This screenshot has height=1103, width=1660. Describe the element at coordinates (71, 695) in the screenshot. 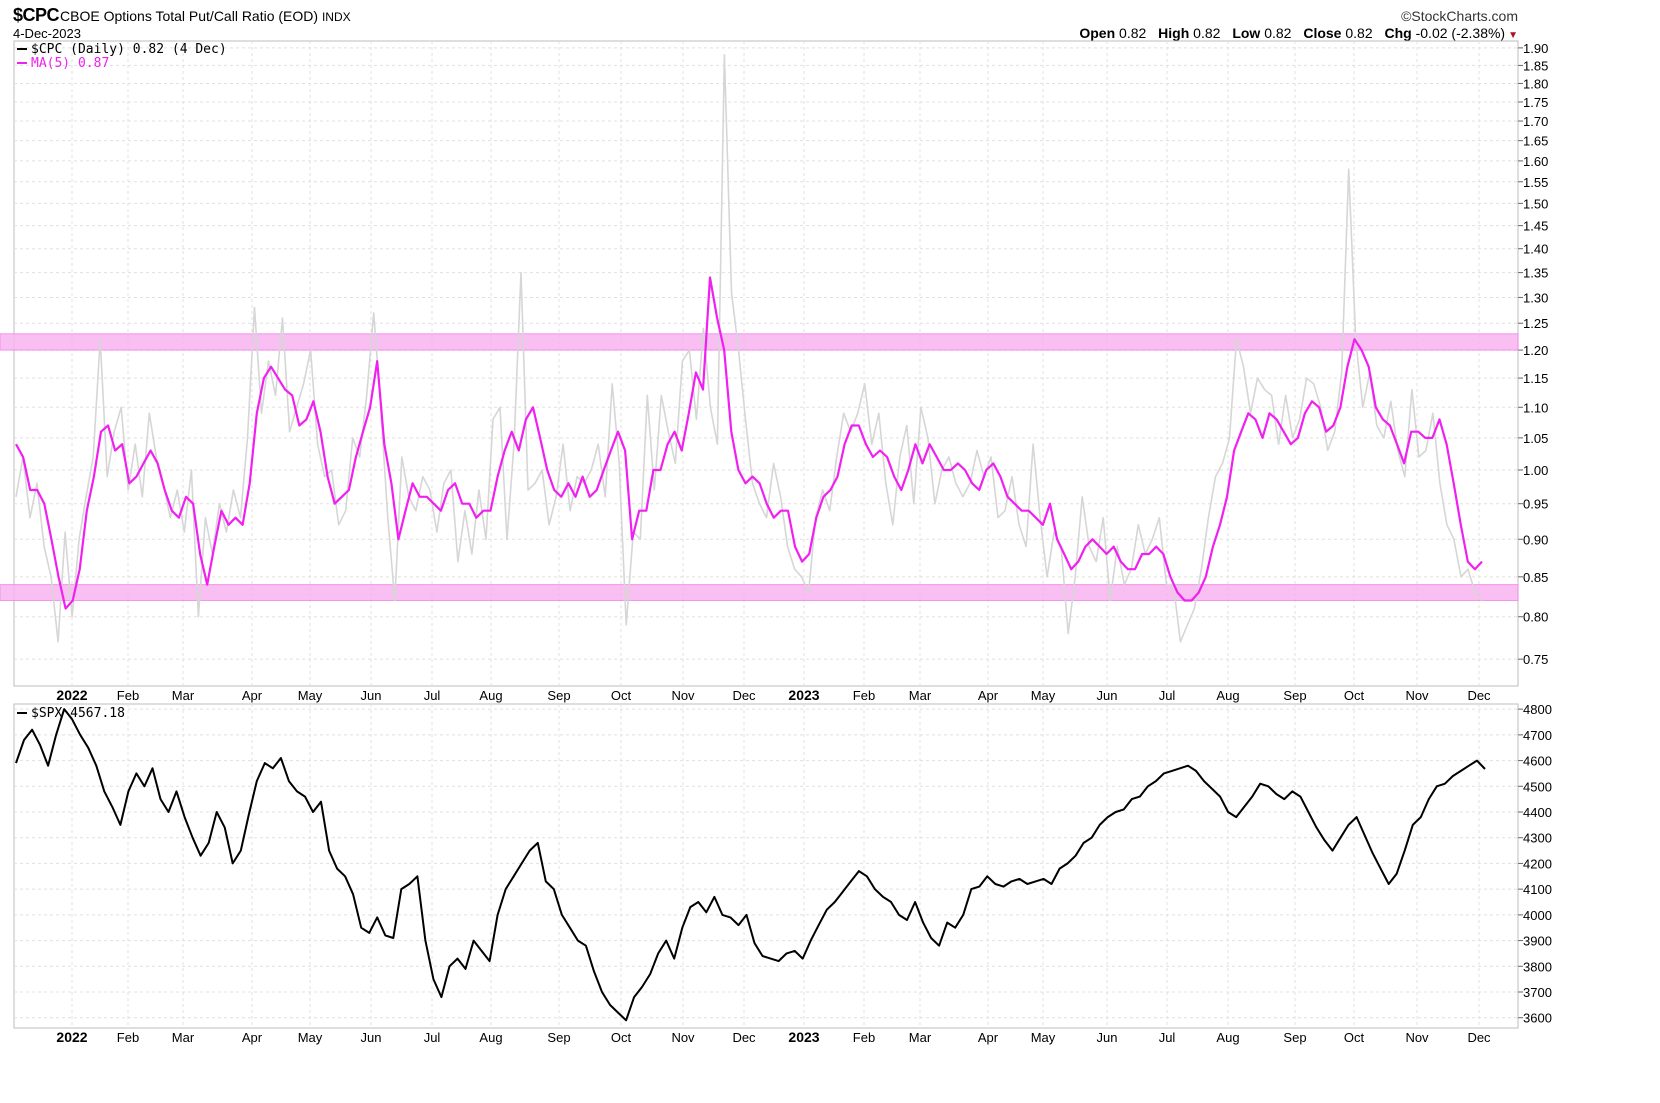

I see `cpc-x-tick-label: 2022` at that location.